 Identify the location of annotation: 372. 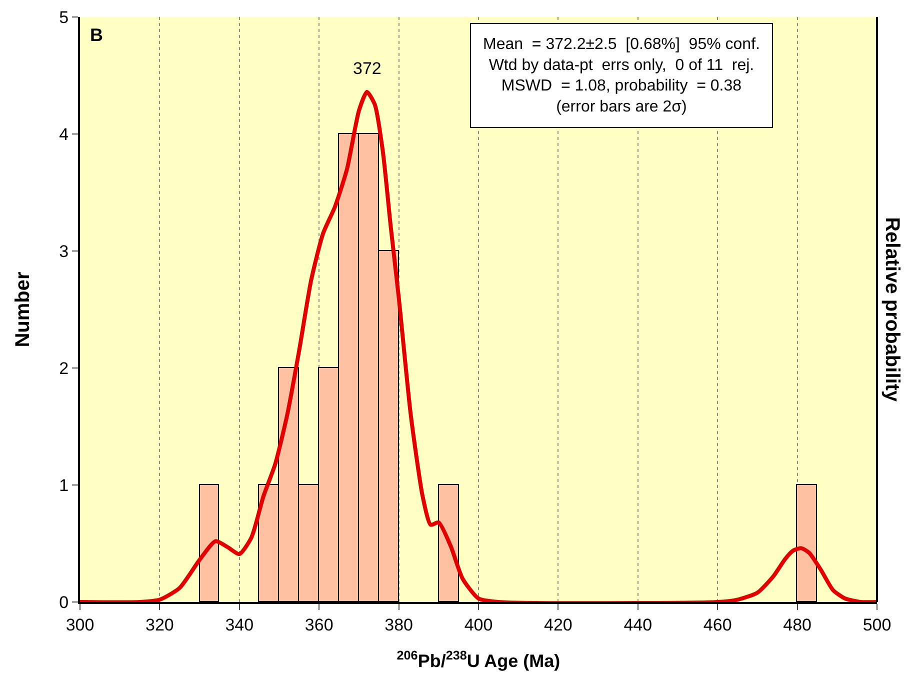
(367, 68).